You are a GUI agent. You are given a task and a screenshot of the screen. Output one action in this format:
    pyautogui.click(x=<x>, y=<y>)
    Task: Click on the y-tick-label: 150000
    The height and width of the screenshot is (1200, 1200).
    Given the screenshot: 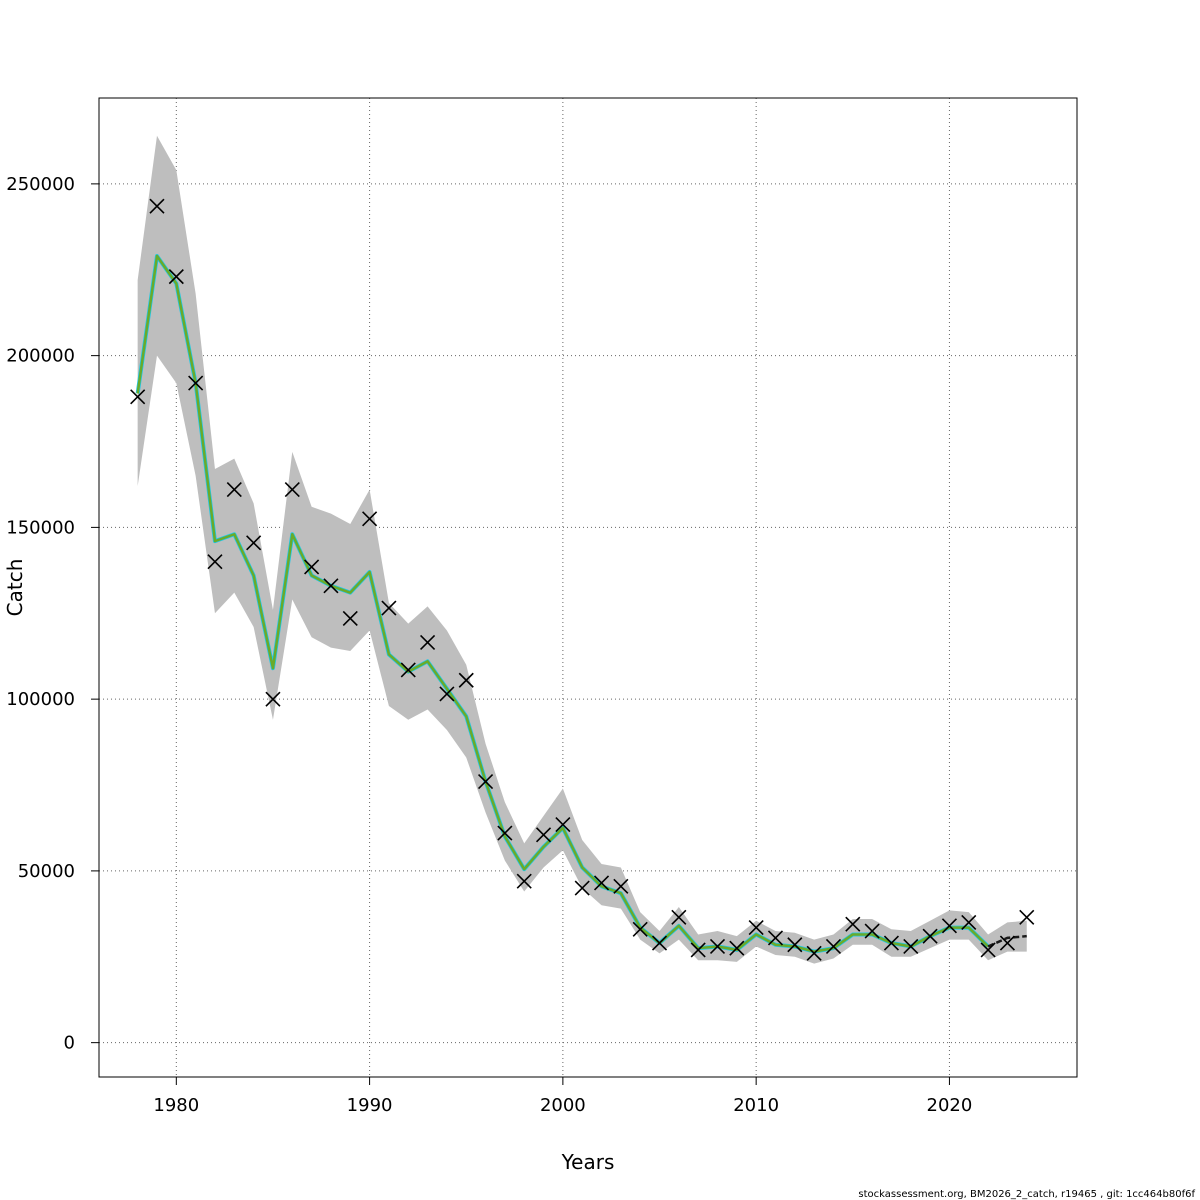 What is the action you would take?
    pyautogui.click(x=40, y=527)
    